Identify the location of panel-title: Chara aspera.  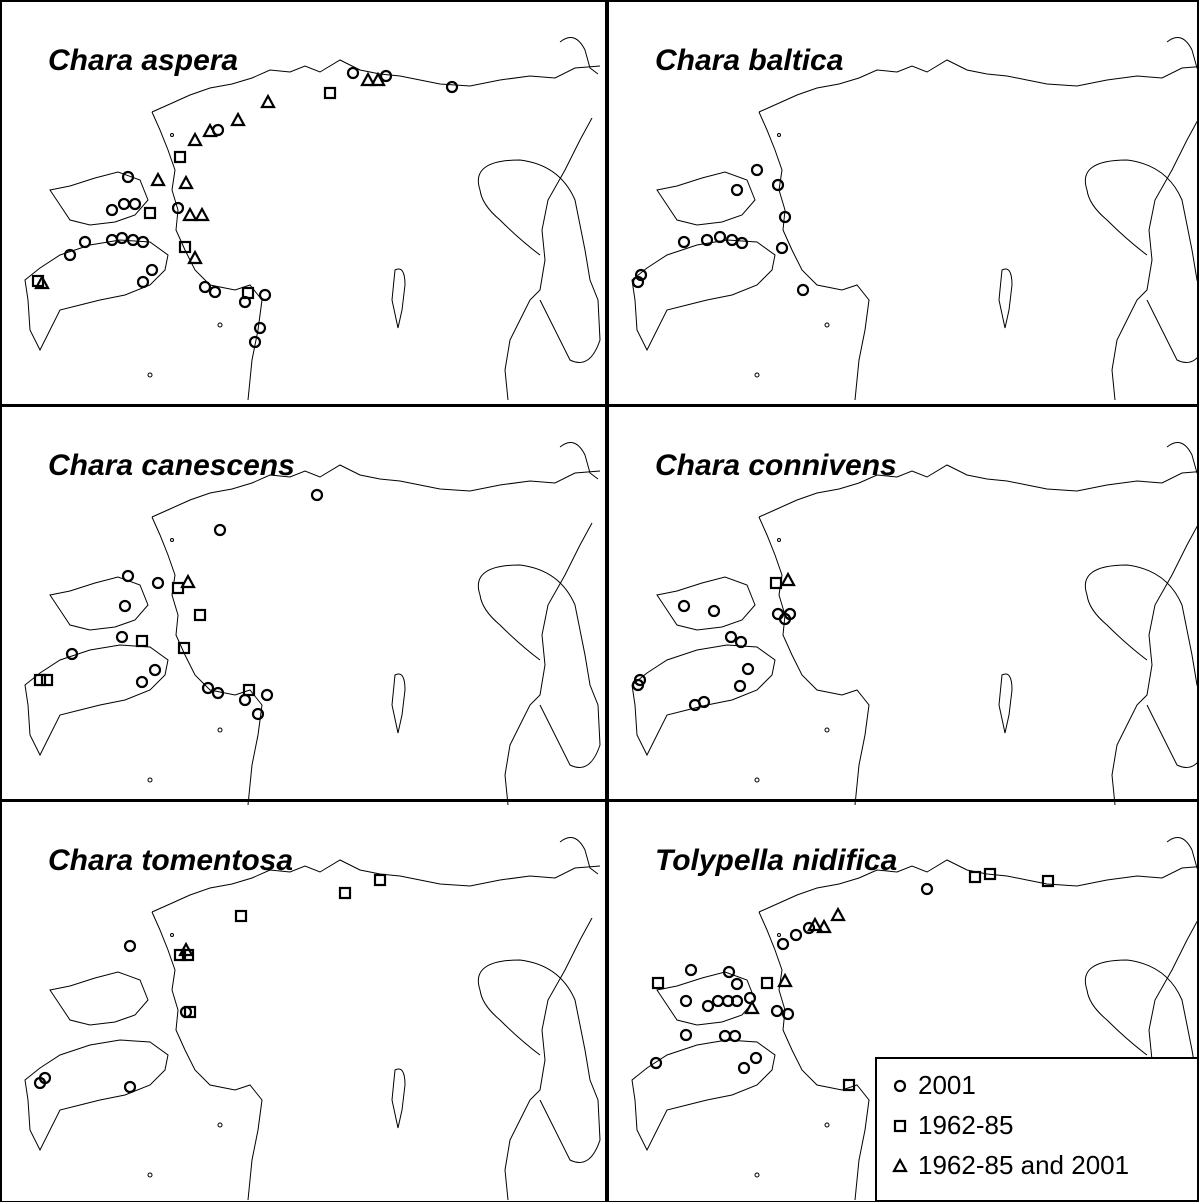
(143, 60).